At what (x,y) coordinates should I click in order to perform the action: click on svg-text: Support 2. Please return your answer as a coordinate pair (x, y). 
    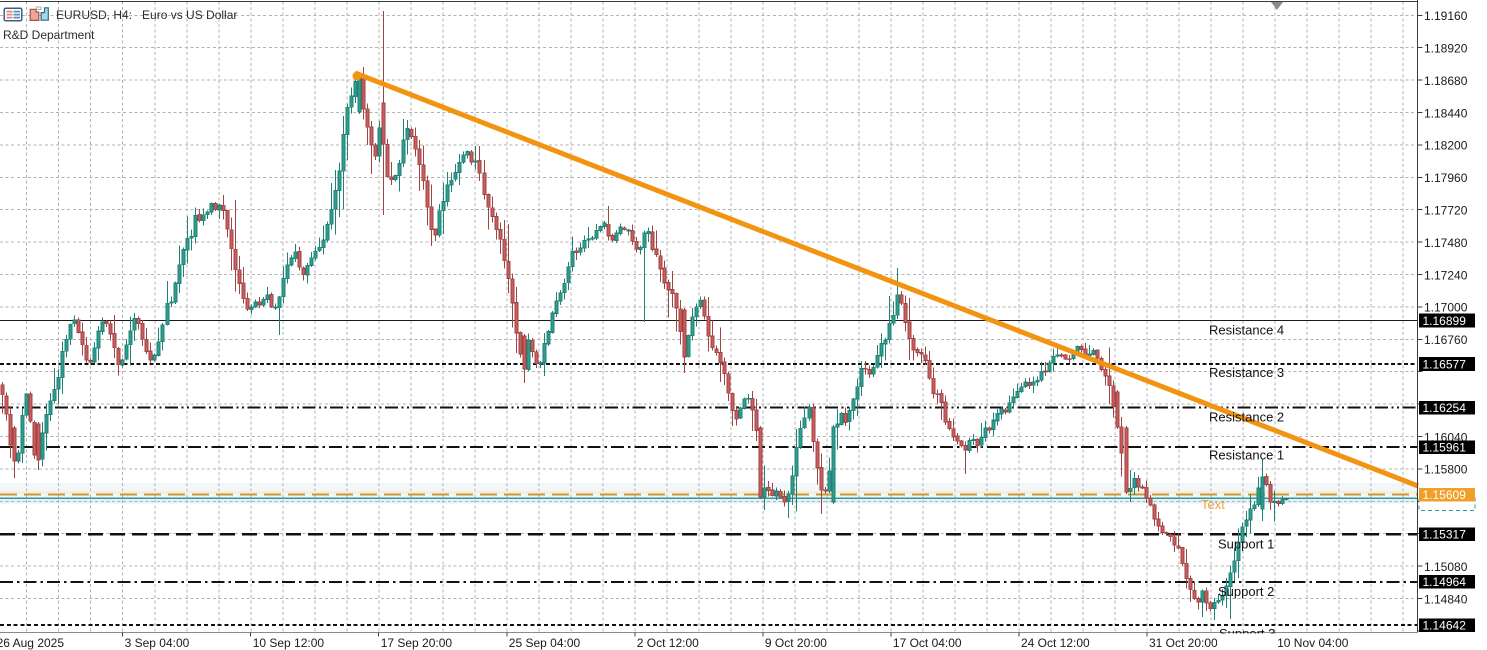
    Looking at the image, I should click on (1246, 591).